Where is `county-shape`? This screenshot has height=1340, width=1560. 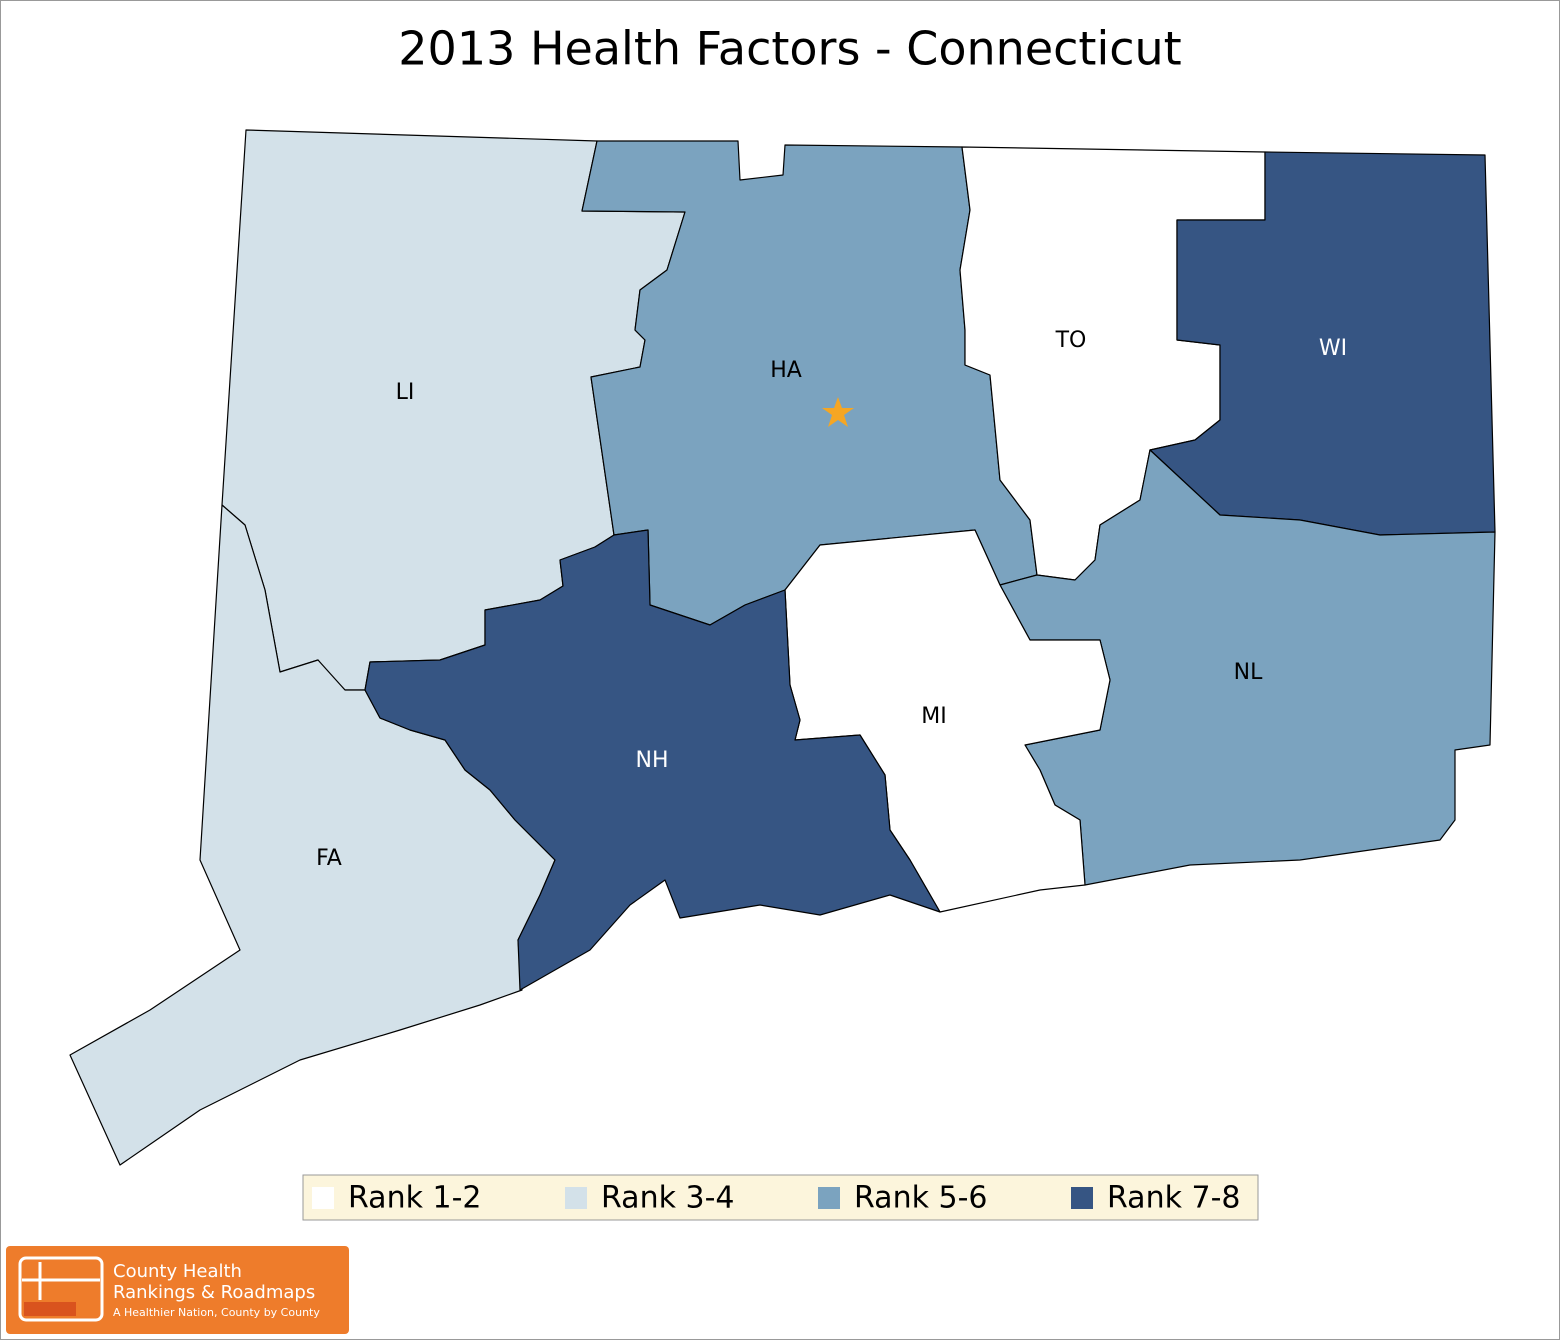 county-shape is located at coordinates (652, 760).